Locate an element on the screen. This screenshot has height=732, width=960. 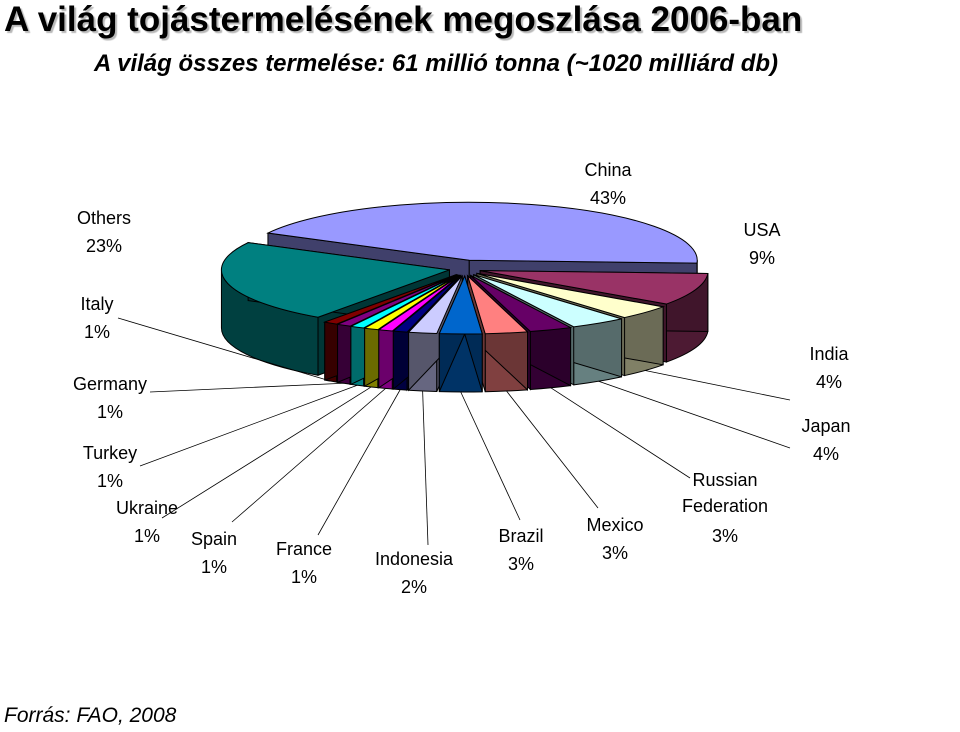
slice-value-japan: 4% is located at coordinates (826, 454).